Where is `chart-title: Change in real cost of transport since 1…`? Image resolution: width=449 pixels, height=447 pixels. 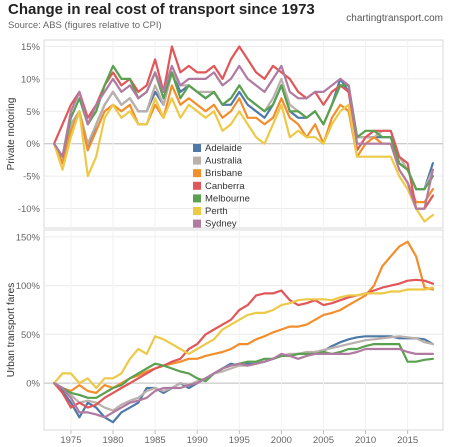
chart-title: Change in real cost of transport since 1… is located at coordinates (161, 9).